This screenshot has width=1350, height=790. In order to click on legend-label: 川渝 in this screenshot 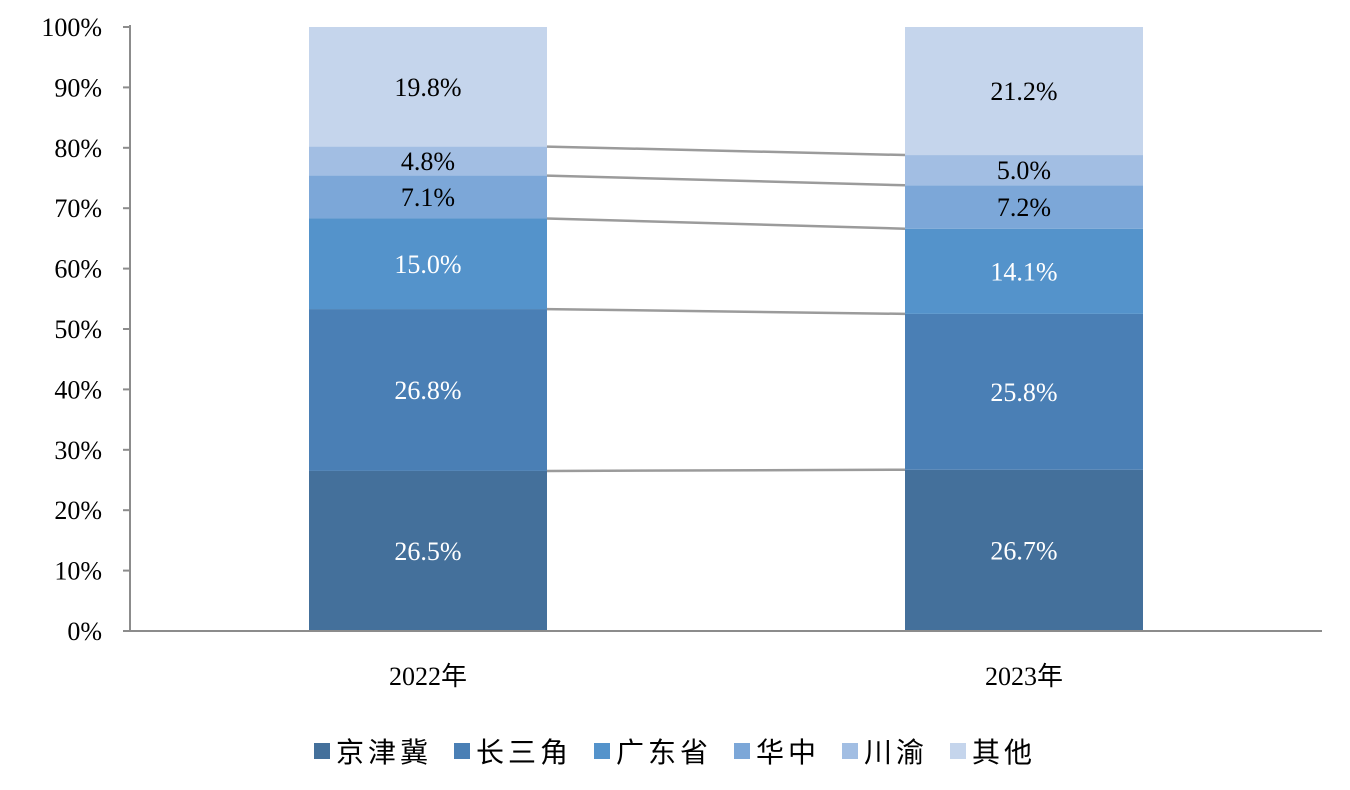, I will do `click(896, 752)`.